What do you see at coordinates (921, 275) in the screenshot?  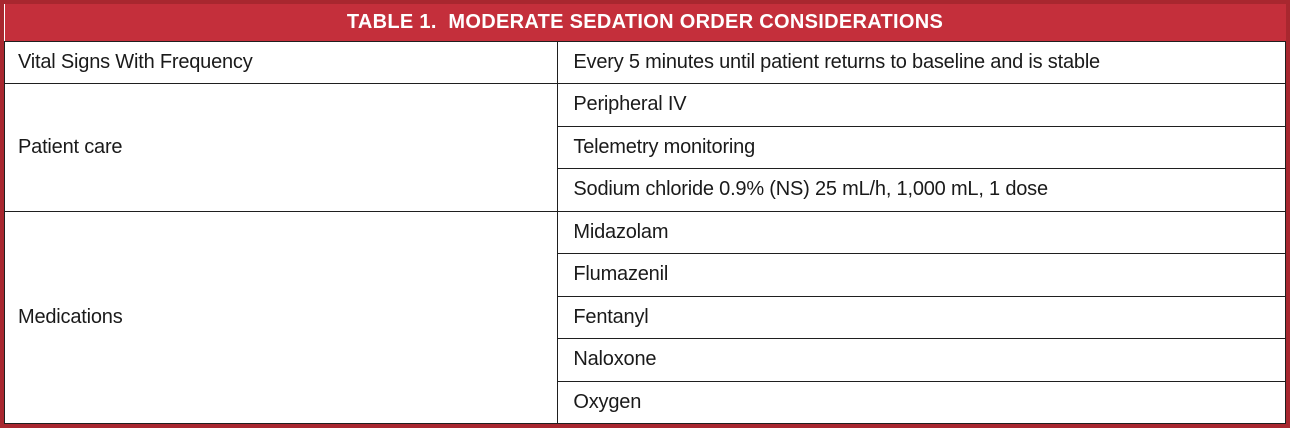 I see `value-cell: Flumazenil` at bounding box center [921, 275].